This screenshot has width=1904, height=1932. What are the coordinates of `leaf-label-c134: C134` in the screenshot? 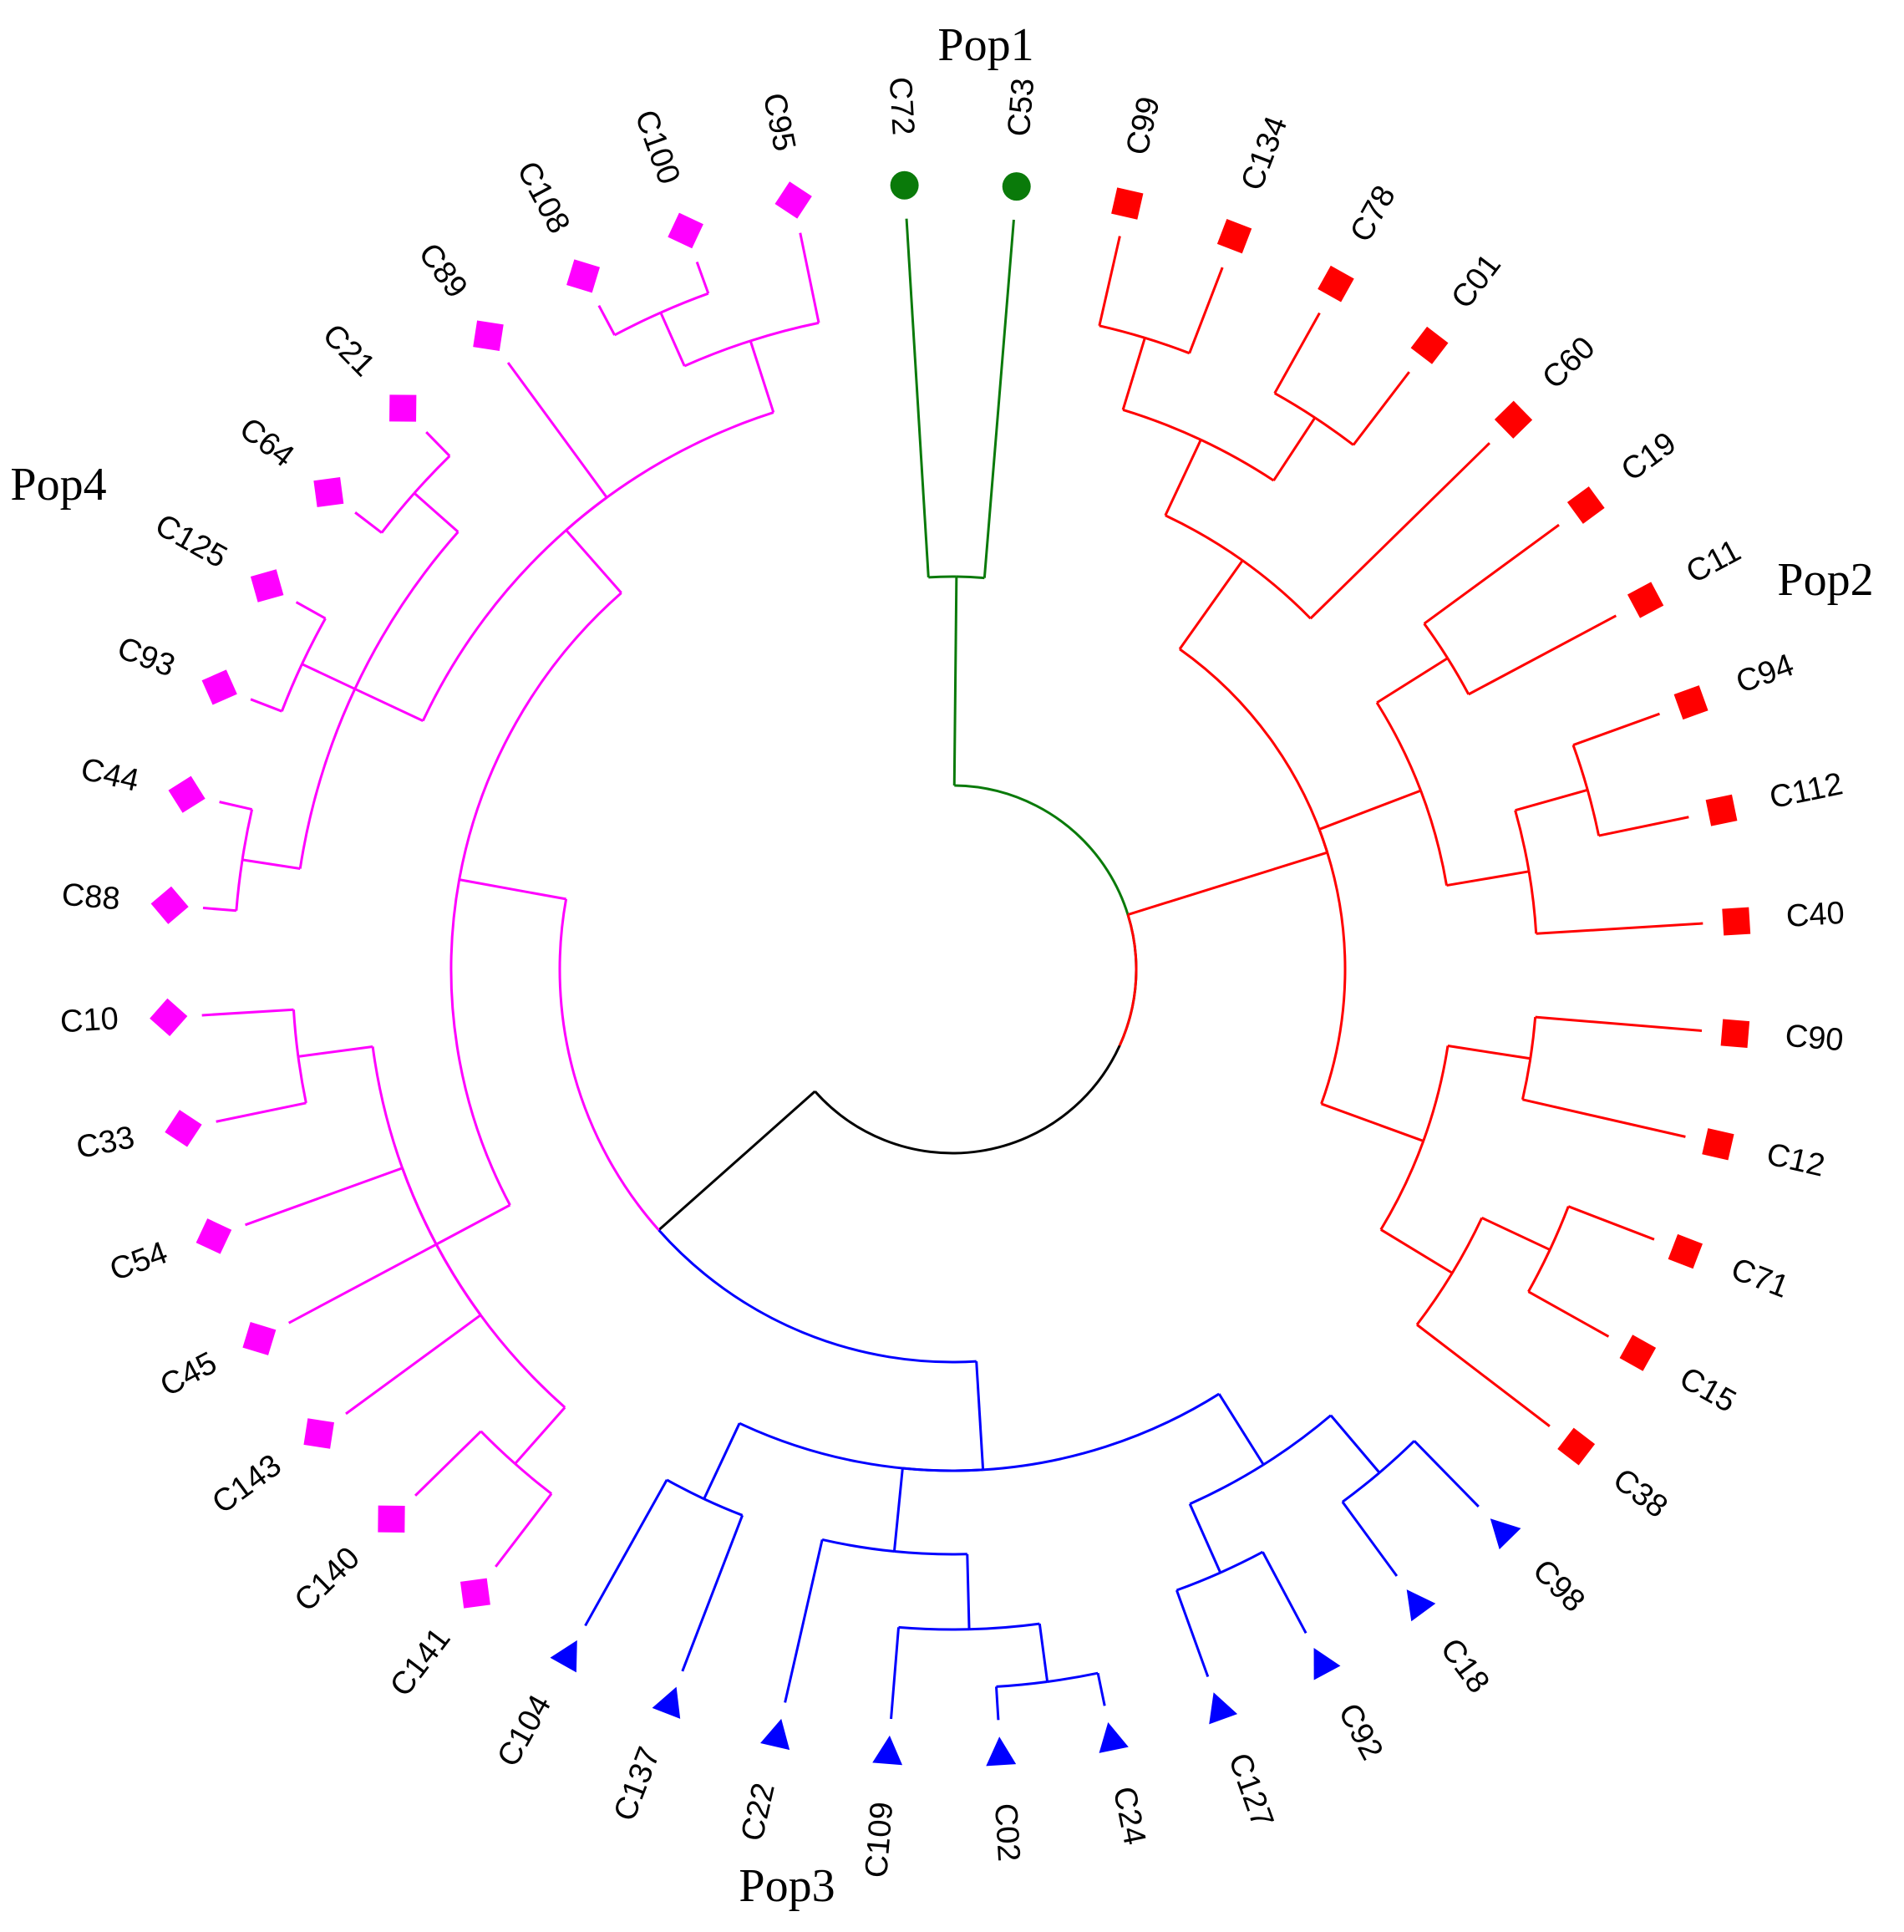 It's located at (1265, 154).